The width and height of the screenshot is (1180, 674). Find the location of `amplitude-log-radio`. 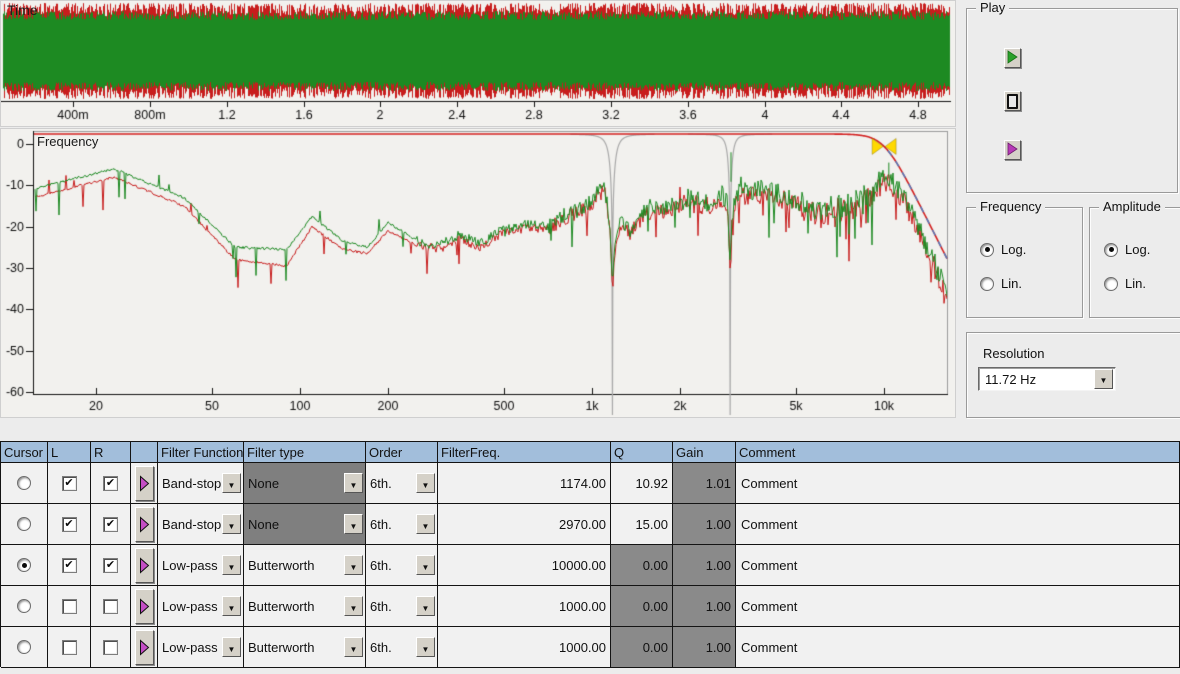

amplitude-log-radio is located at coordinates (1111, 249).